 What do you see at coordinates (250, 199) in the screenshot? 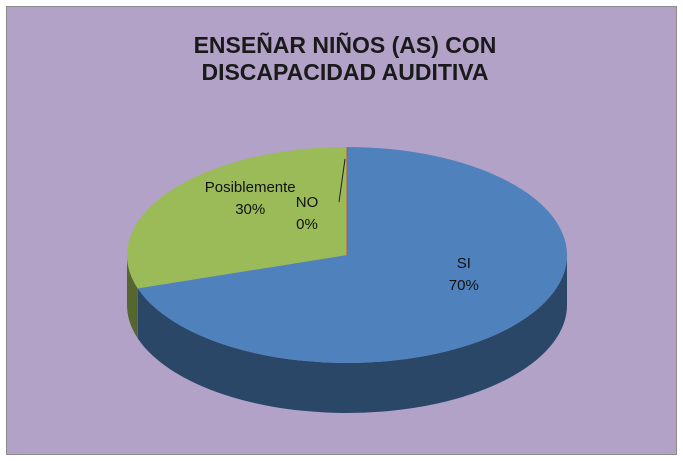
I see `data-label: Posiblemente 30%` at bounding box center [250, 199].